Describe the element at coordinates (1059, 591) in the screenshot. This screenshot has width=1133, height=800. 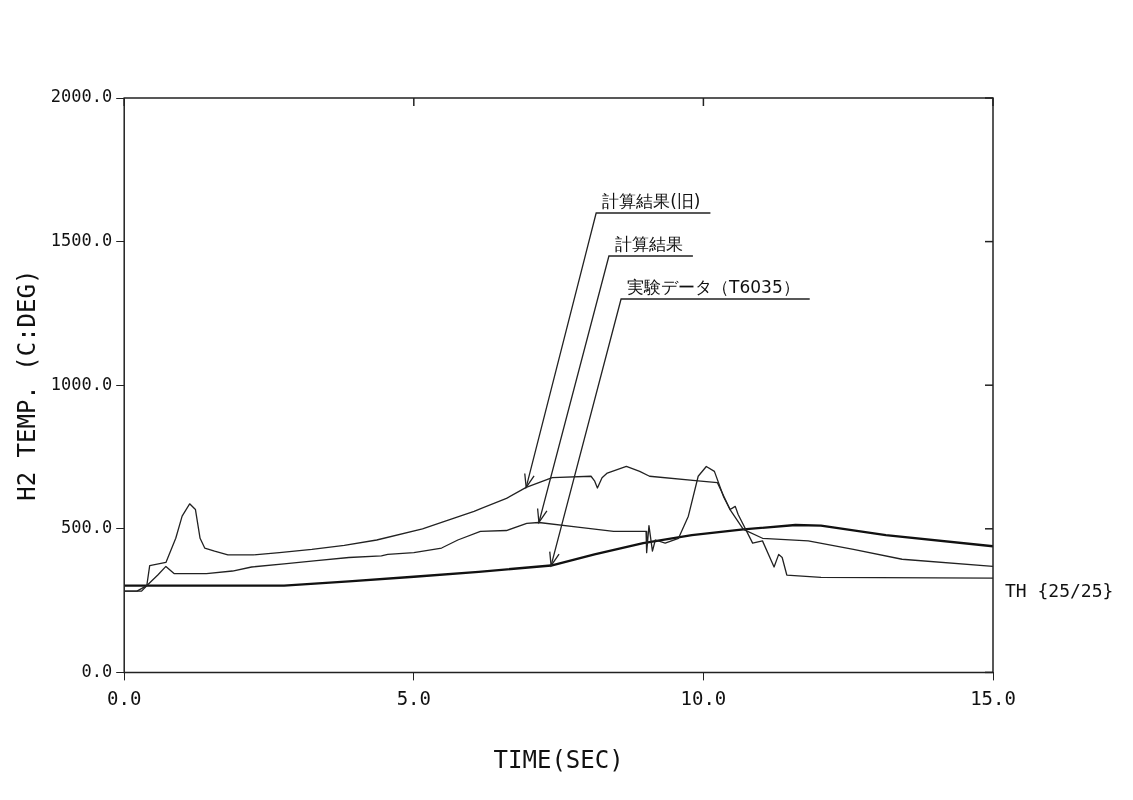
I see `text: TH {25/25}` at that location.